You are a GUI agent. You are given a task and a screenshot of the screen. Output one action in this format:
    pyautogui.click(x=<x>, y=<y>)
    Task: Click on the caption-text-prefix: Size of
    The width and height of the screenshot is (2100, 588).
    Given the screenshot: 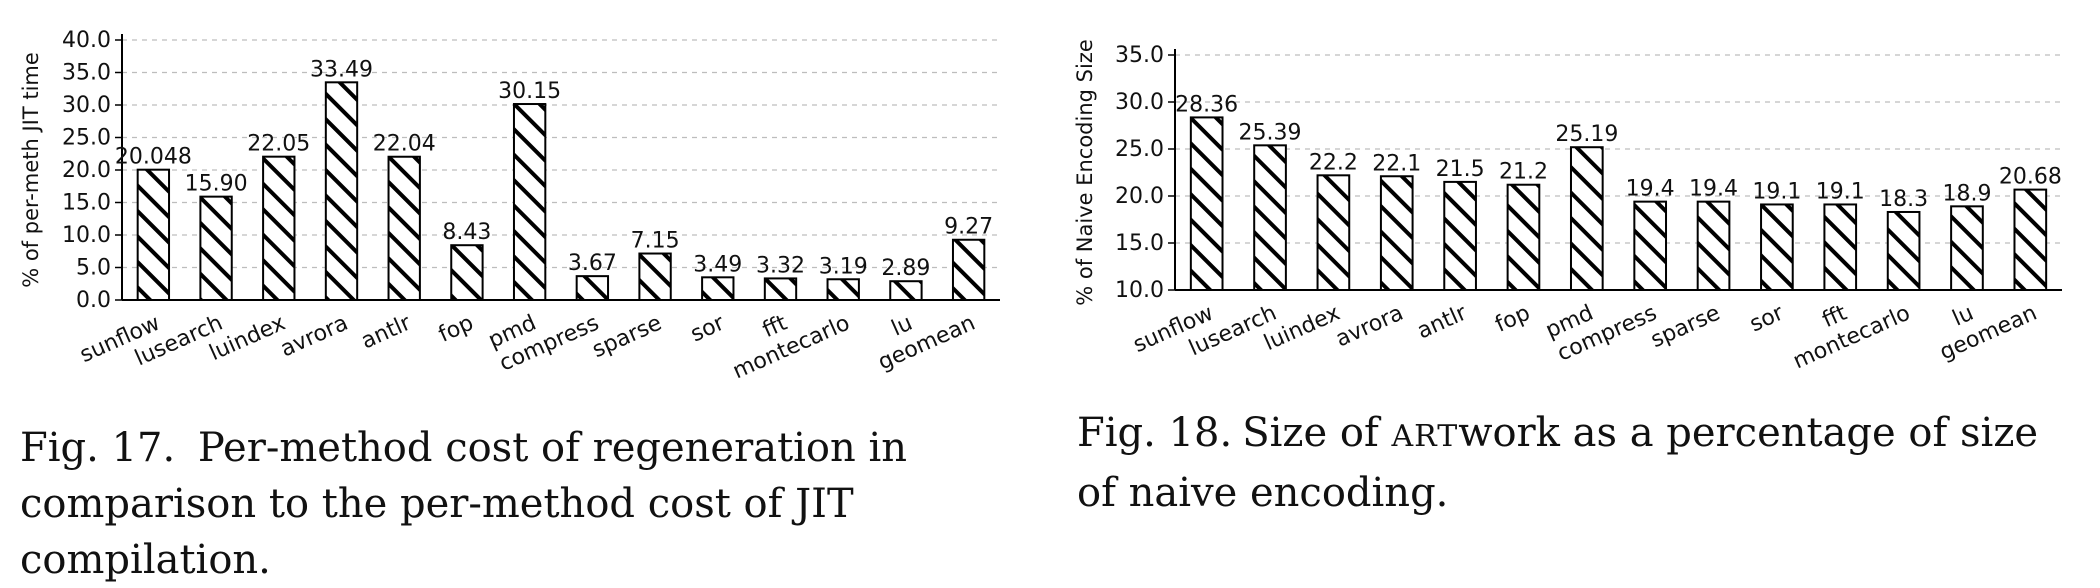 What is the action you would take?
    pyautogui.click(x=1317, y=433)
    